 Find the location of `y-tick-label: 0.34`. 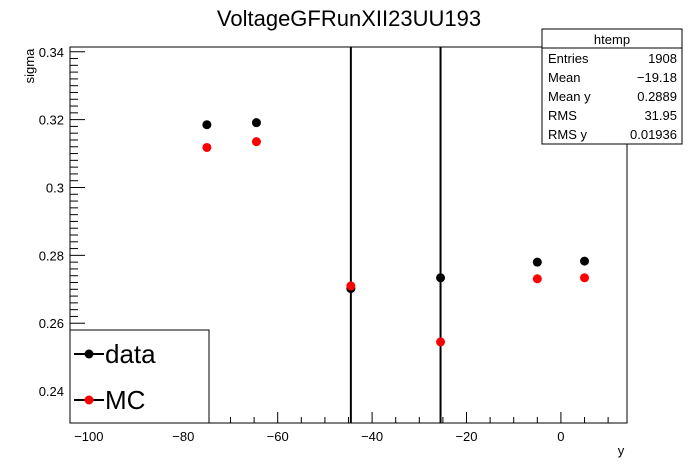

y-tick-label: 0.34 is located at coordinates (51, 52).